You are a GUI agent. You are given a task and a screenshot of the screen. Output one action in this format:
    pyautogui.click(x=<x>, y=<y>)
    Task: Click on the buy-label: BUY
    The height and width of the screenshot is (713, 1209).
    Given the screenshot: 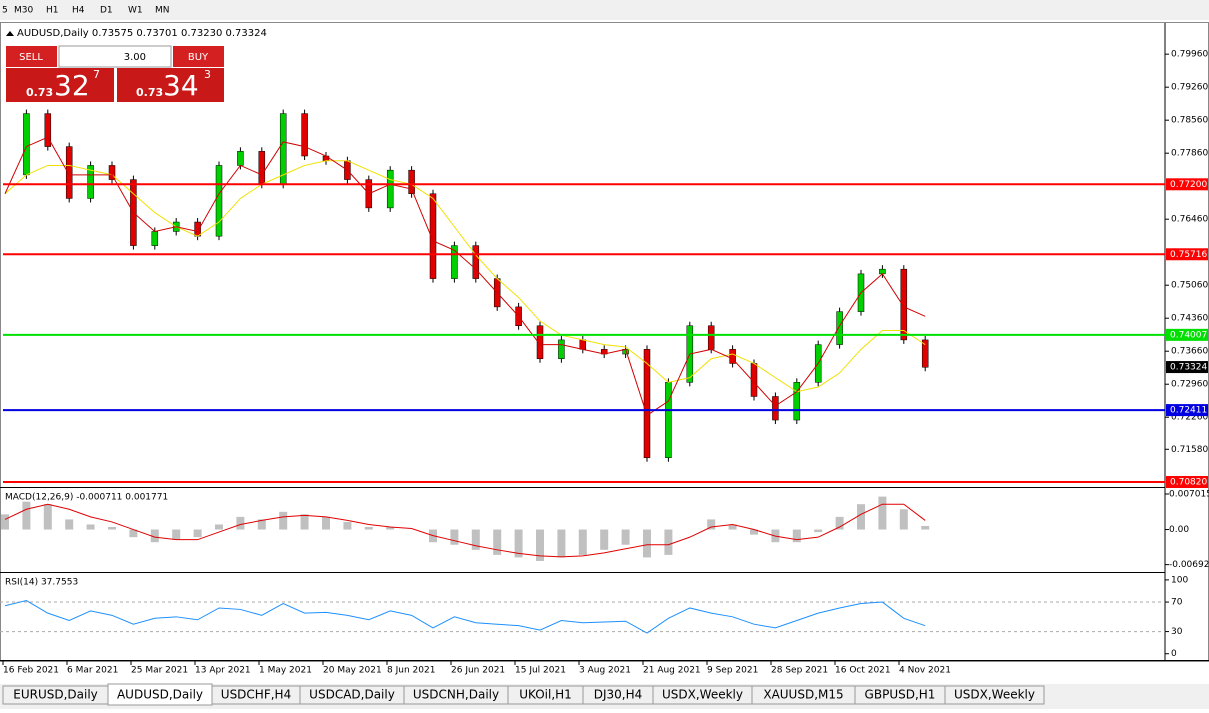 What is the action you would take?
    pyautogui.click(x=198, y=57)
    